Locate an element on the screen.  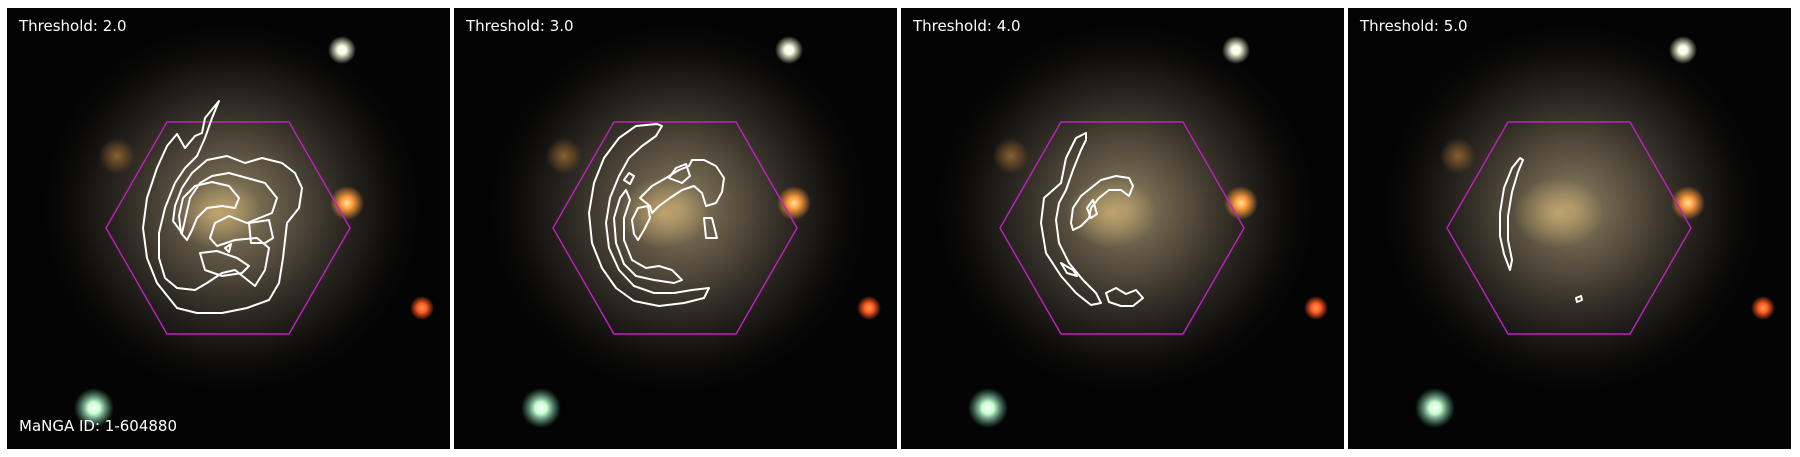
threshold-label: Threshold: 2.0 is located at coordinates (73, 26).